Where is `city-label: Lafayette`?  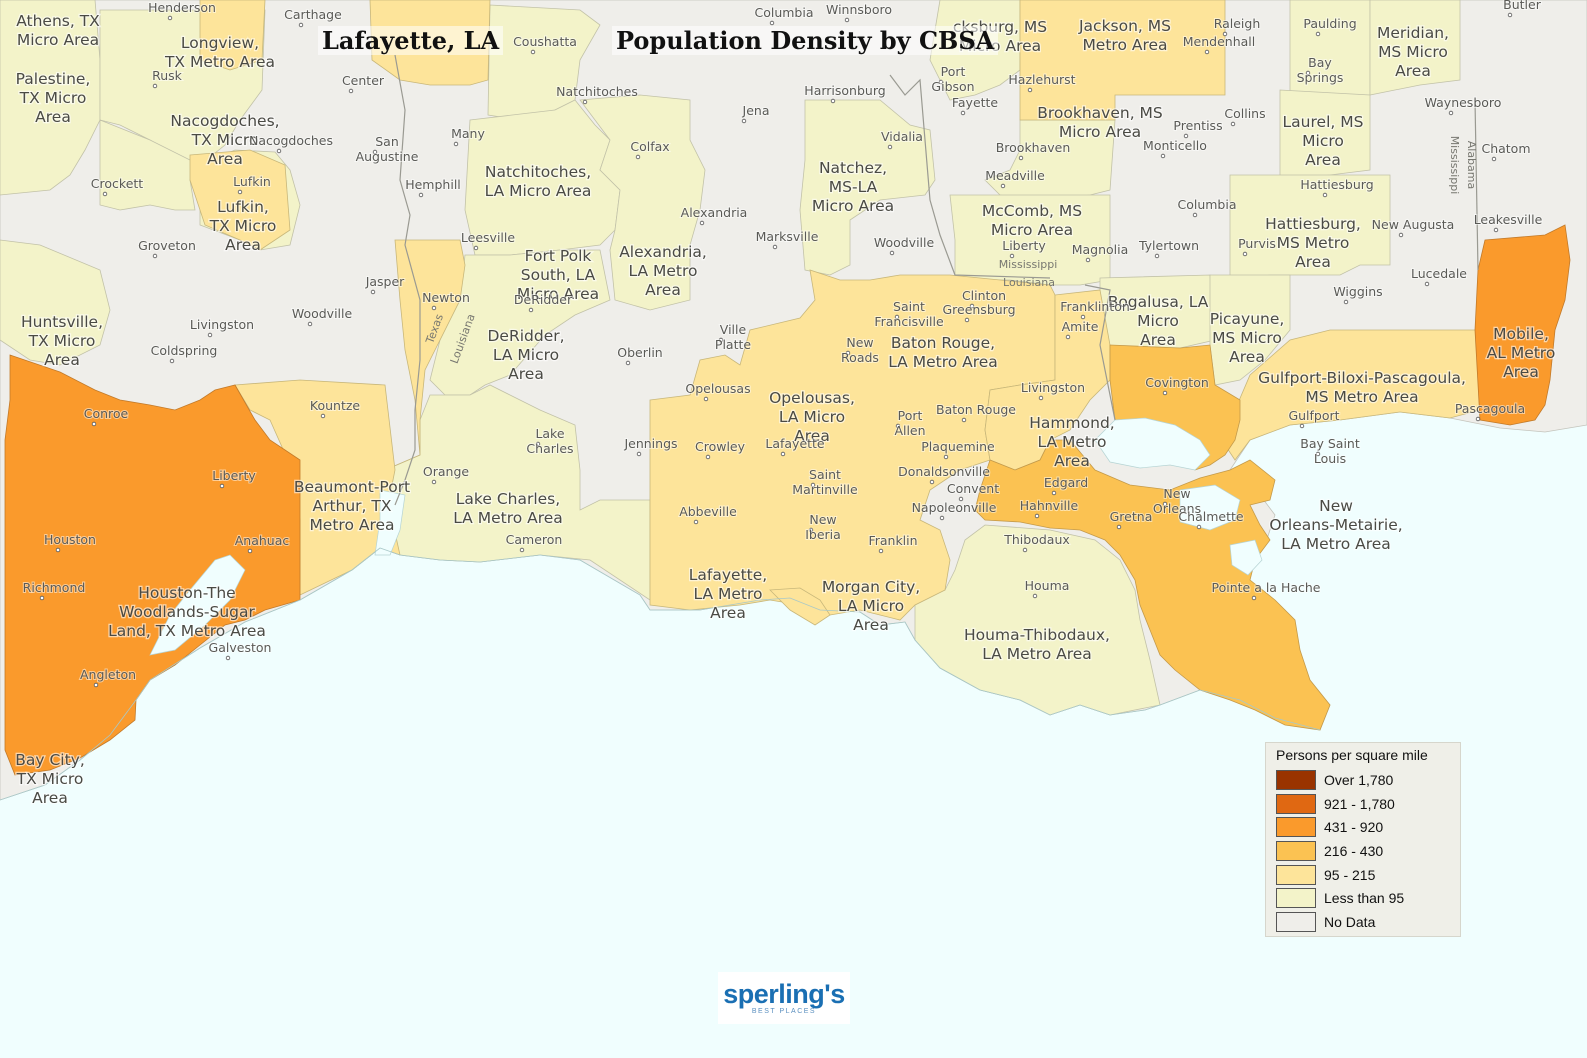 city-label: Lafayette is located at coordinates (795, 443).